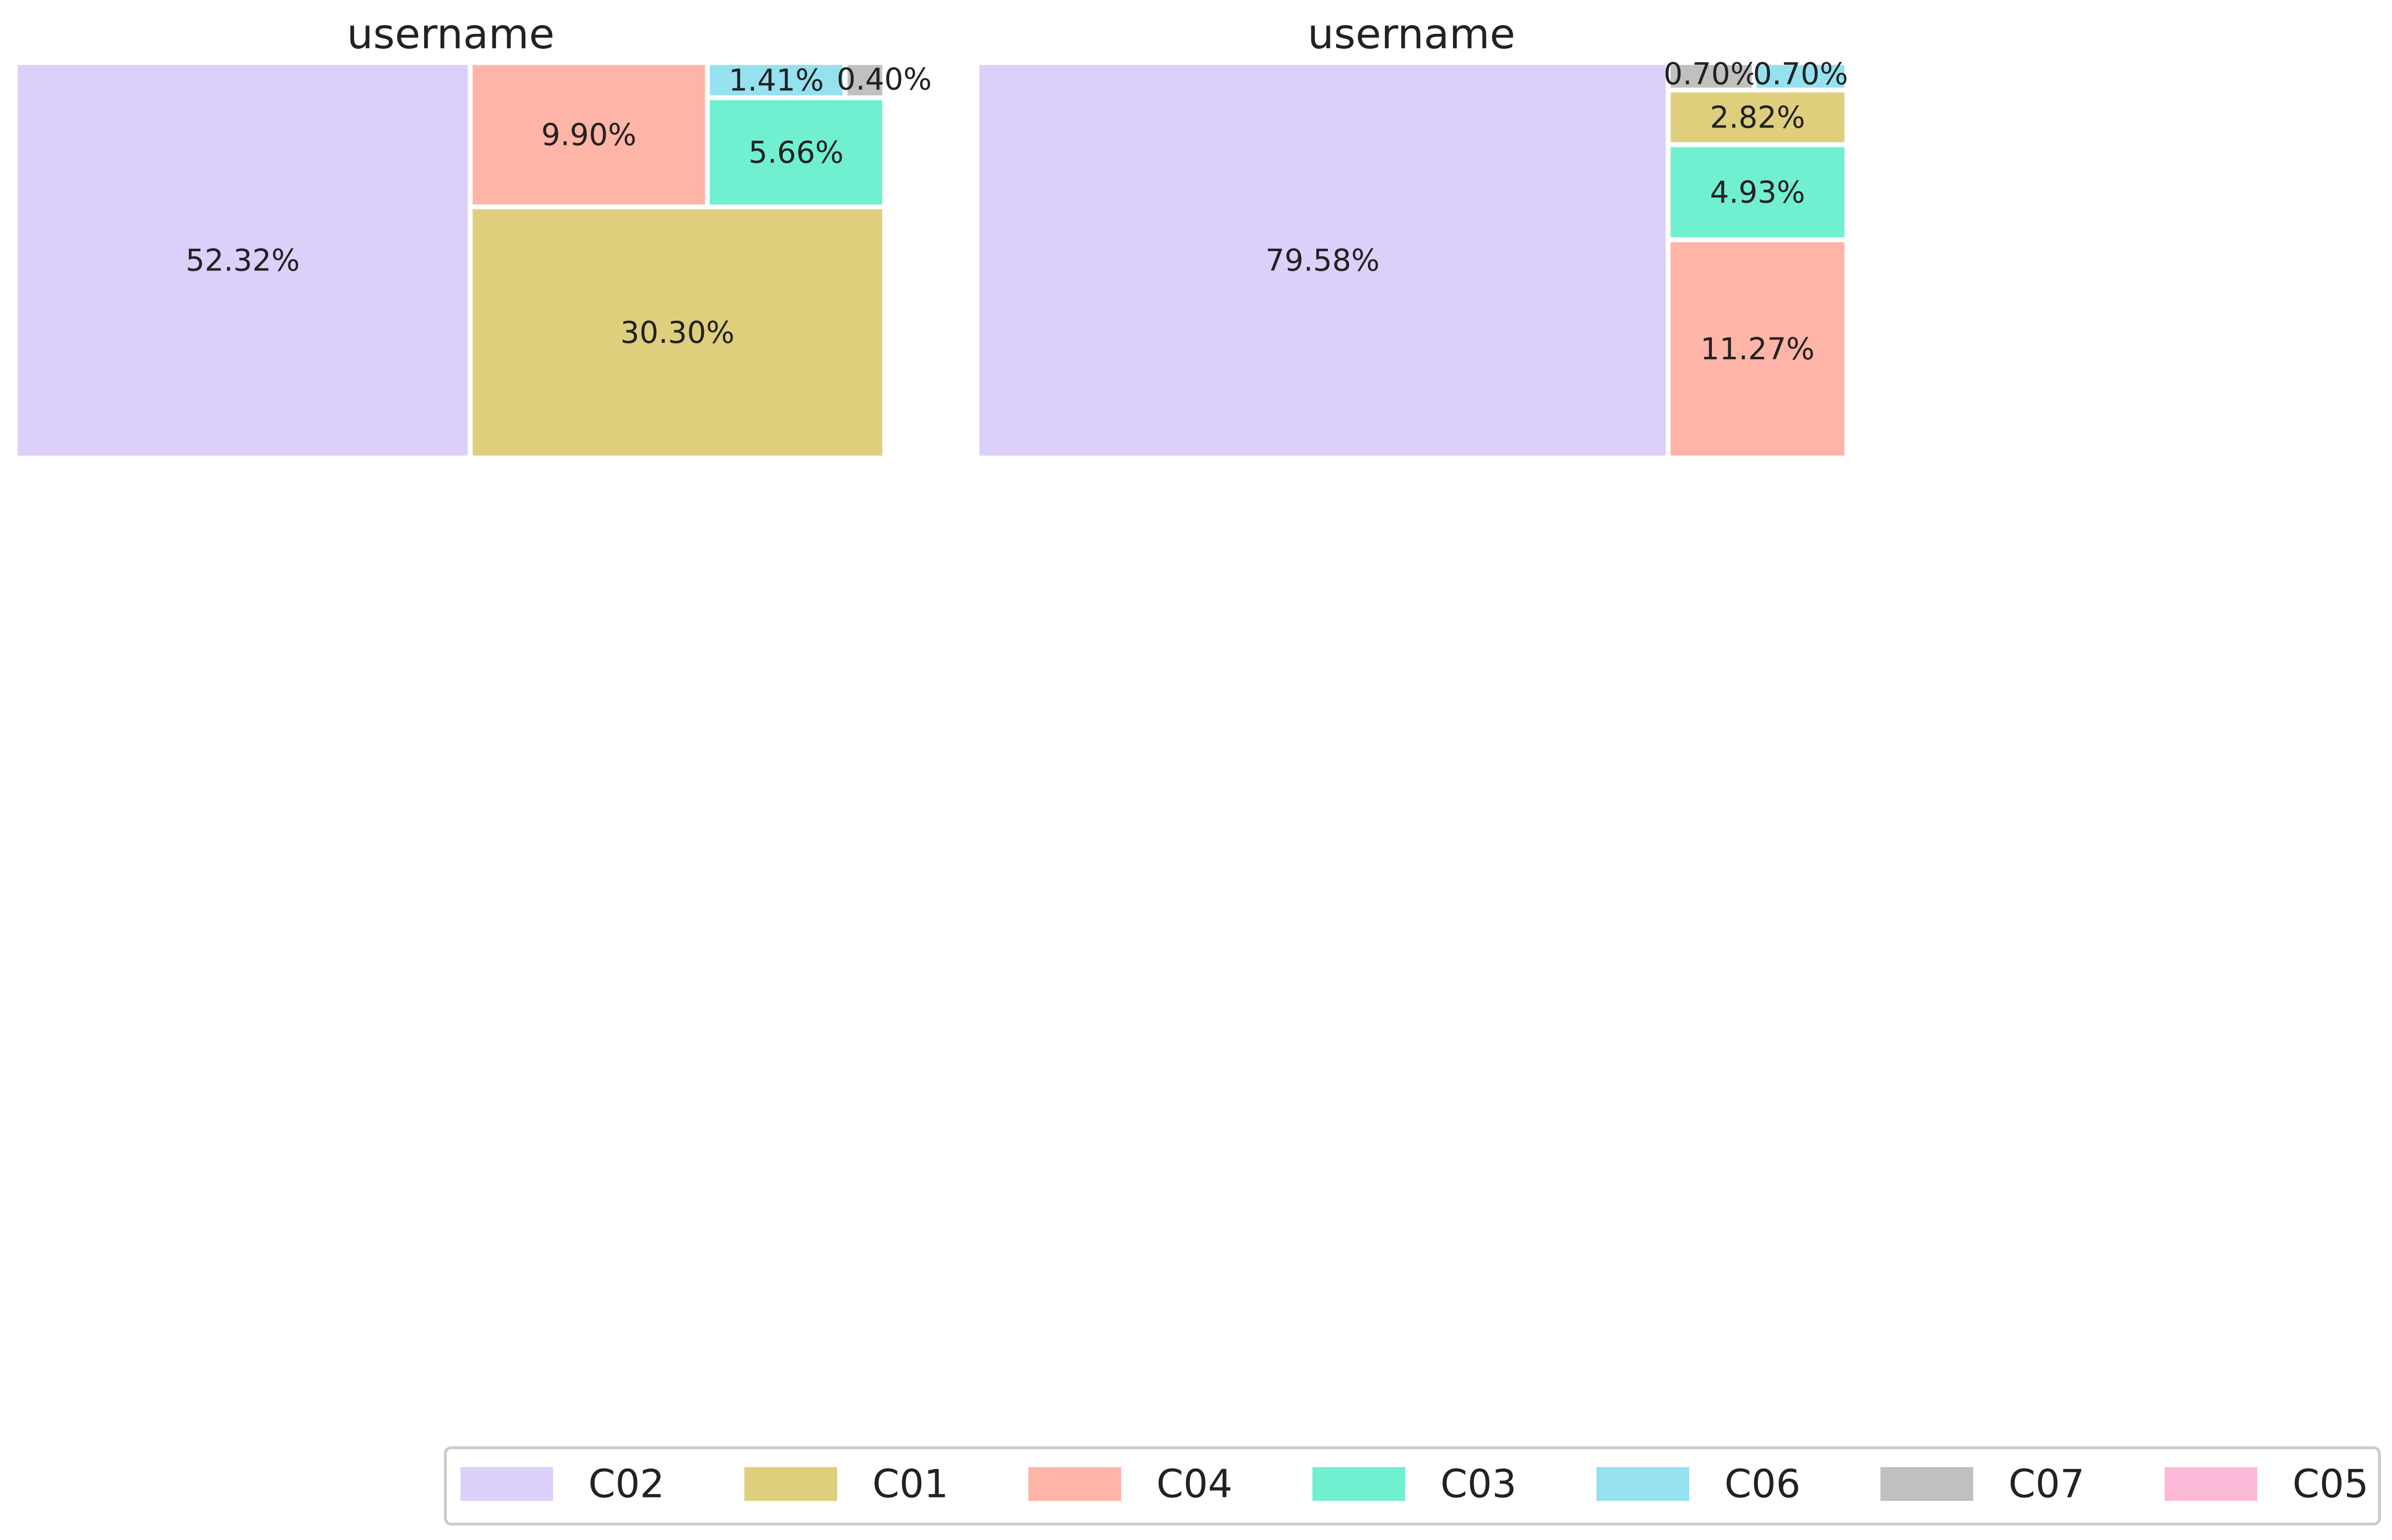 This screenshot has height=1540, width=2392. What do you see at coordinates (1074, 1484) in the screenshot?
I see `legend-swatch-c04` at bounding box center [1074, 1484].